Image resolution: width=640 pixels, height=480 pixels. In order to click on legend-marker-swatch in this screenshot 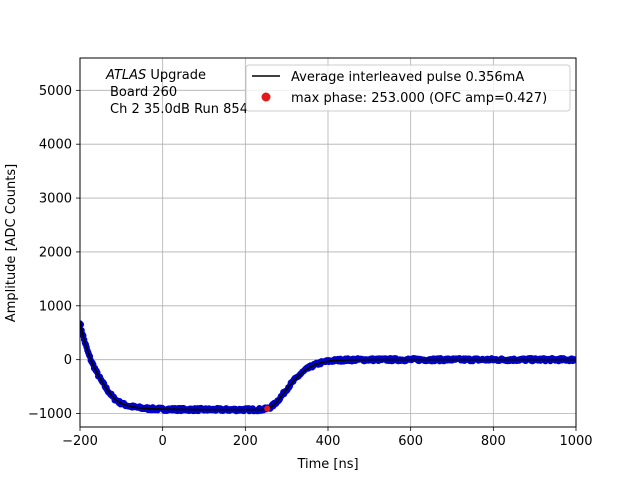, I will do `click(266, 97)`.